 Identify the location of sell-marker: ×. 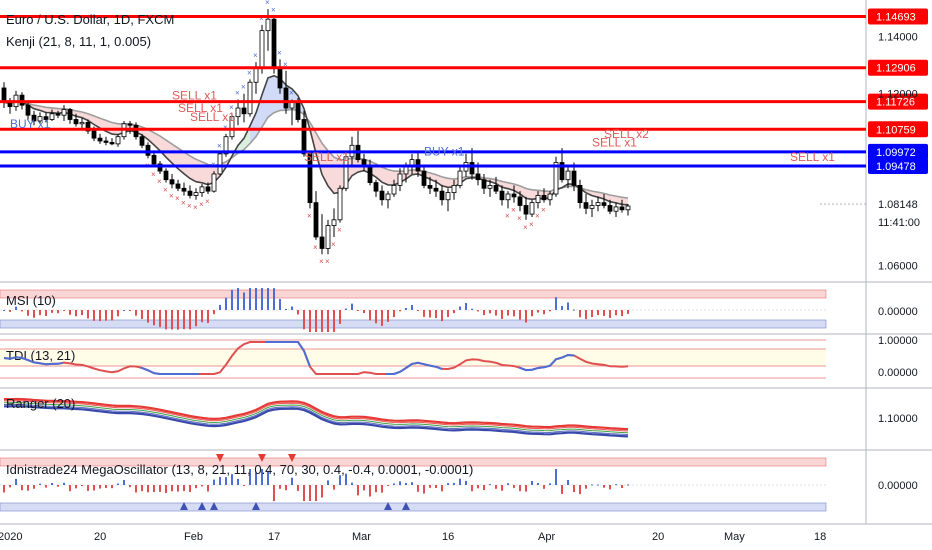
(273, 9).